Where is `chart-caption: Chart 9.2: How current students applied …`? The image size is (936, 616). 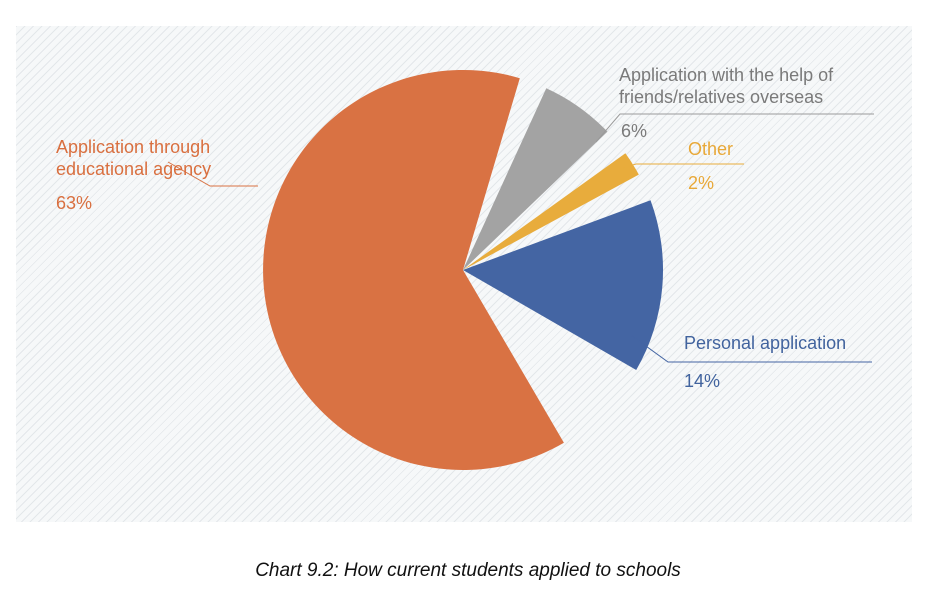
chart-caption: Chart 9.2: How current students applied … is located at coordinates (468, 570).